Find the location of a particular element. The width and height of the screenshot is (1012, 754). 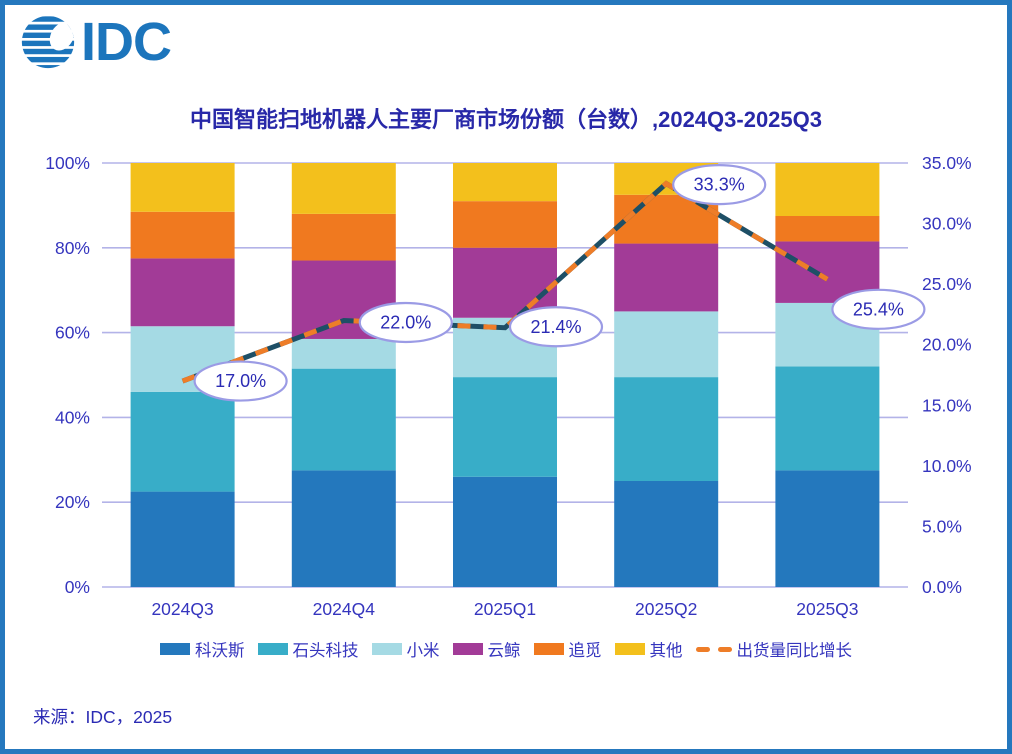

axis-tick-label: 10.0% is located at coordinates (947, 466).